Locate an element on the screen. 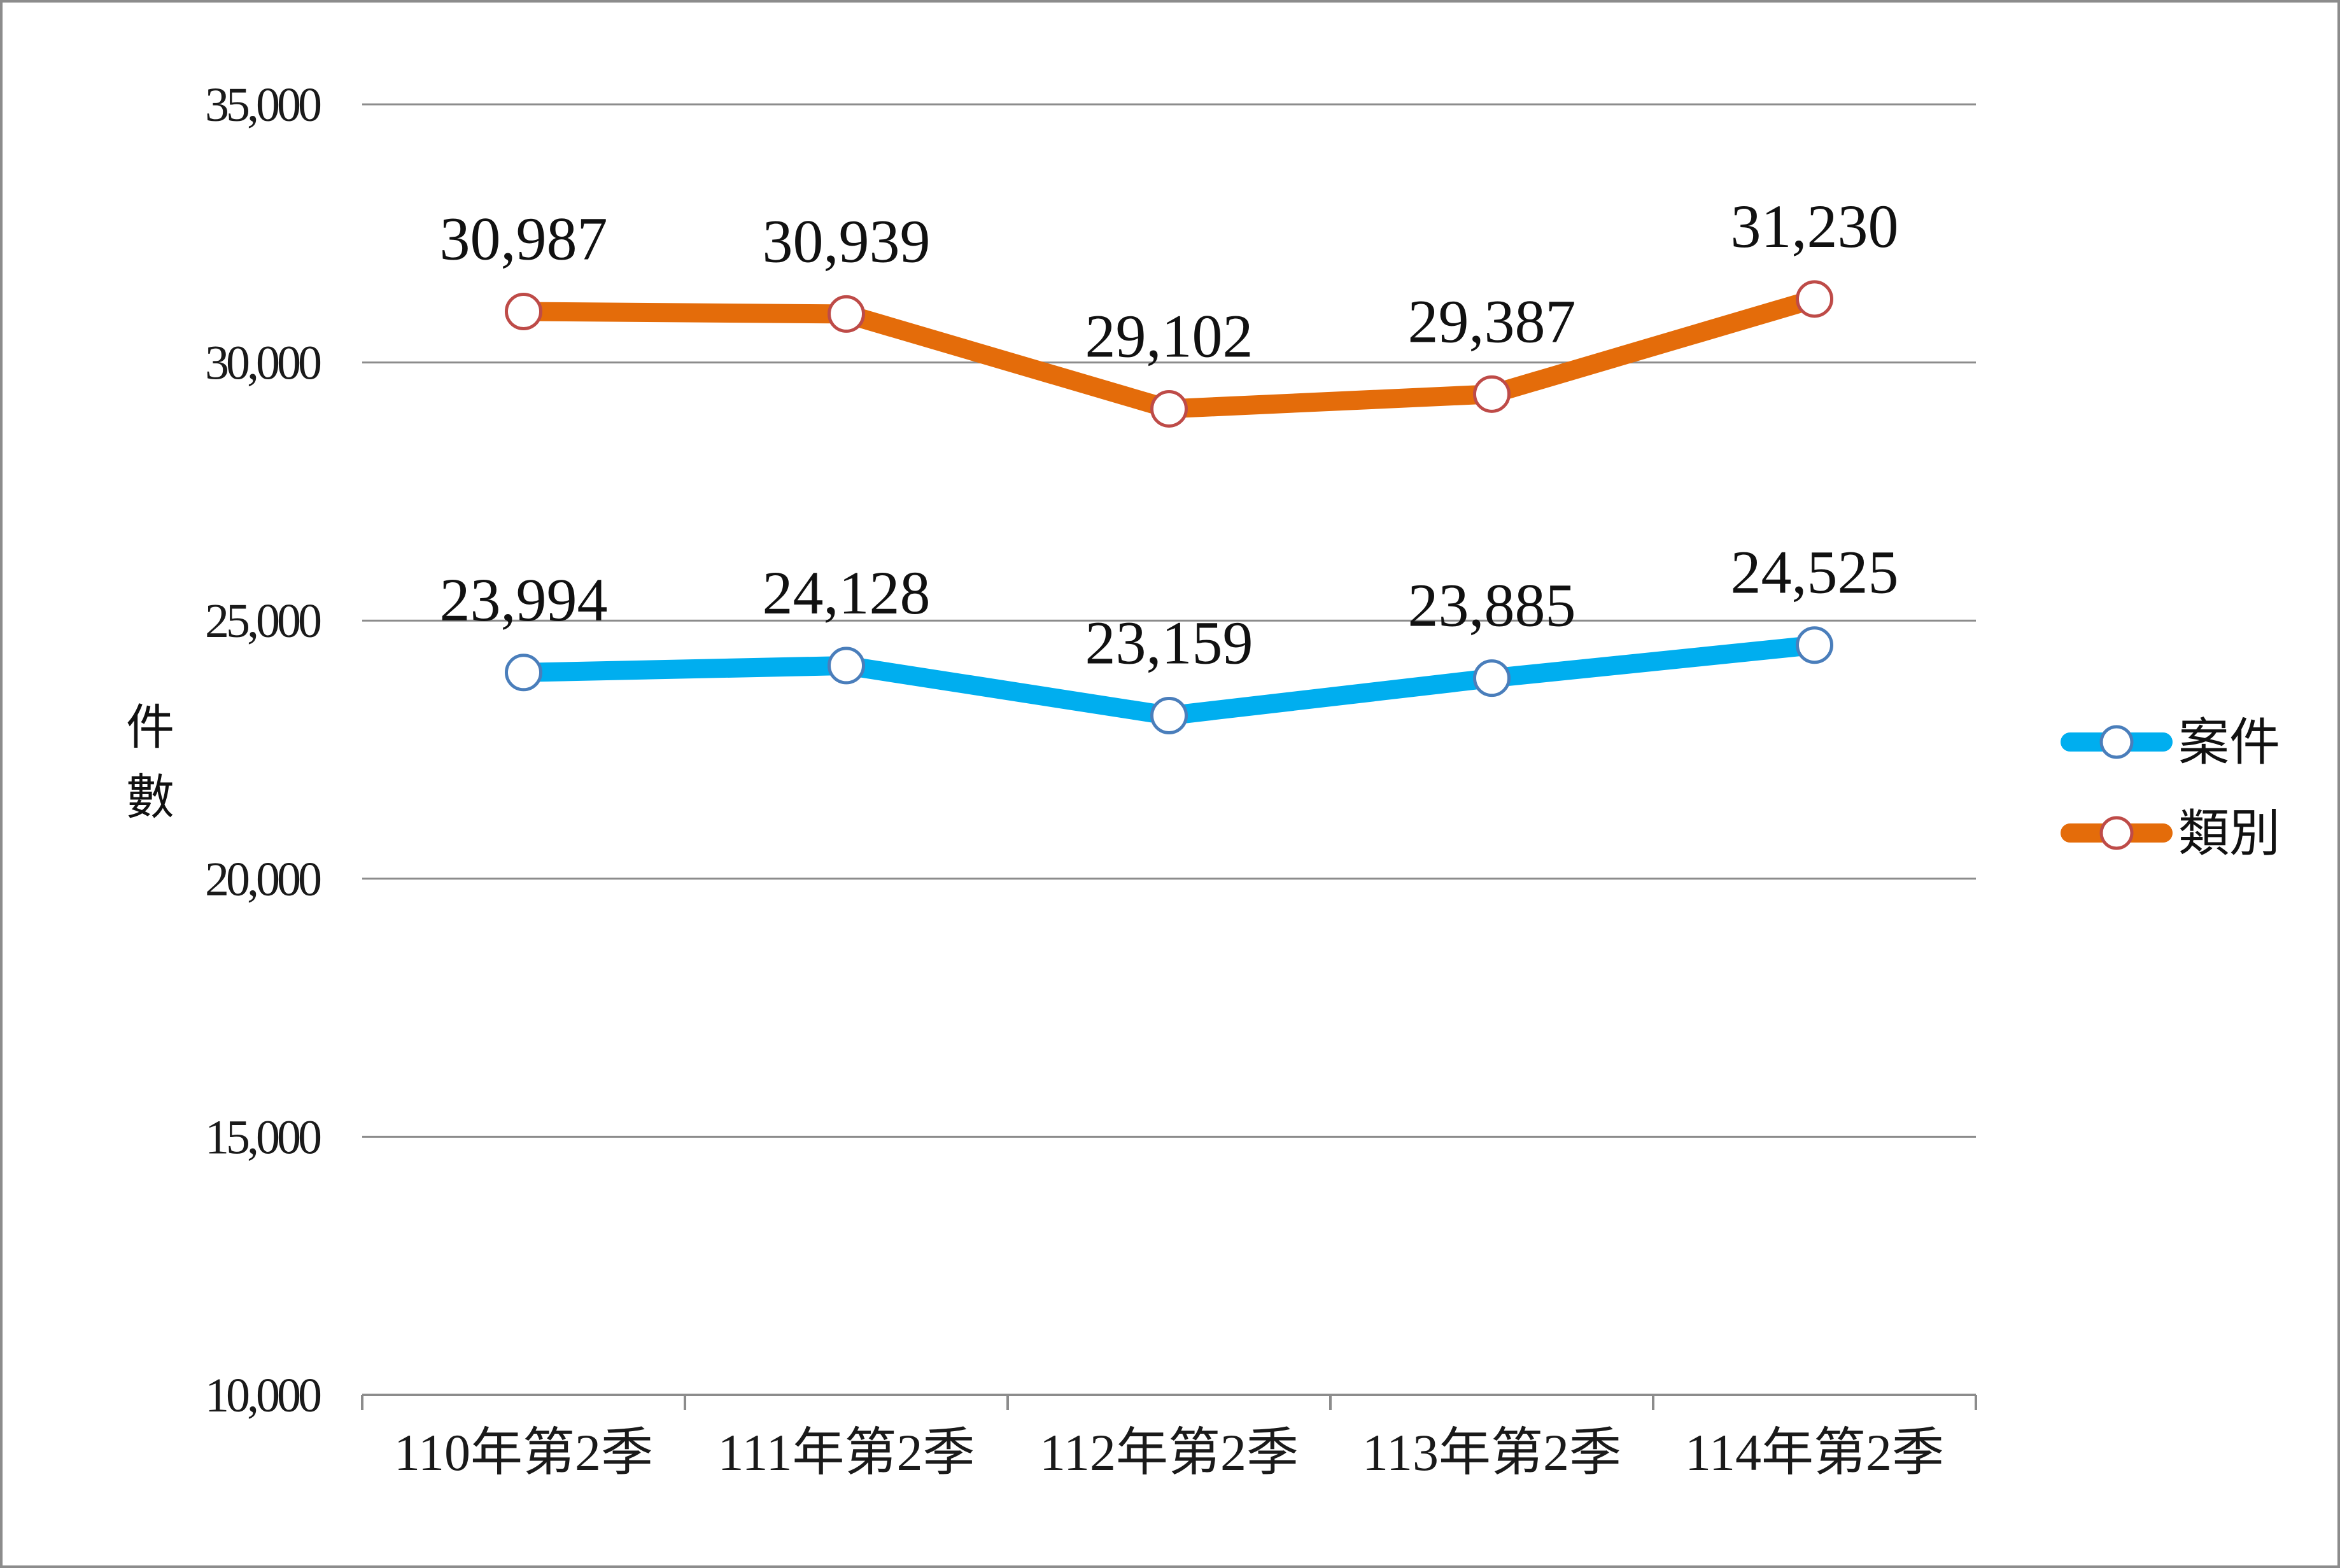 The height and width of the screenshot is (1568, 2340). legend-label: 類別 is located at coordinates (2229, 833).